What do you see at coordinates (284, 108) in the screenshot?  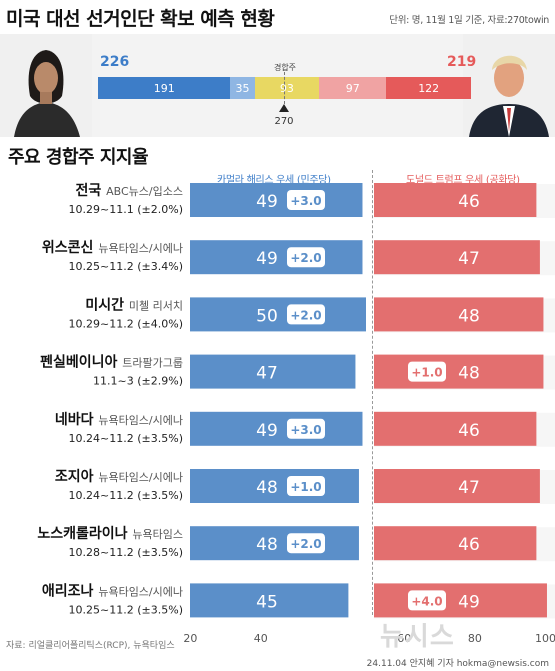 I see `threshold-arrow-icon` at bounding box center [284, 108].